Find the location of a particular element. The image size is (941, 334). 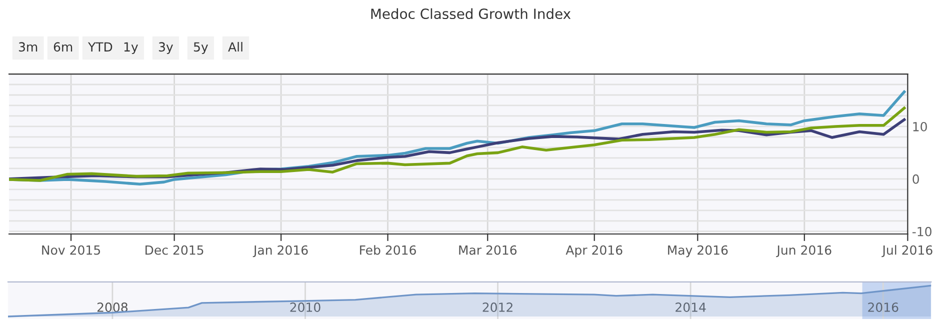

text: 3m is located at coordinates (28, 47).